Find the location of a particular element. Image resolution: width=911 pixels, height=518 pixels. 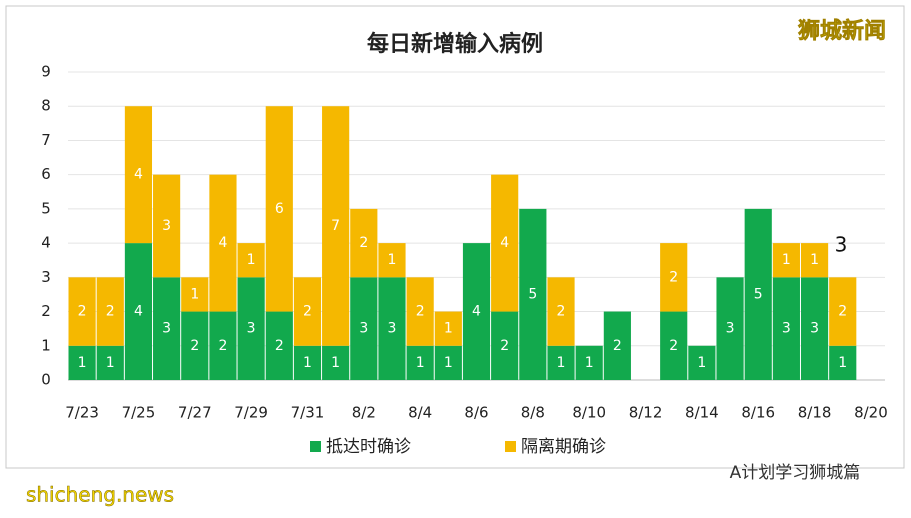

x-tick-label: 8/8 is located at coordinates (533, 413).